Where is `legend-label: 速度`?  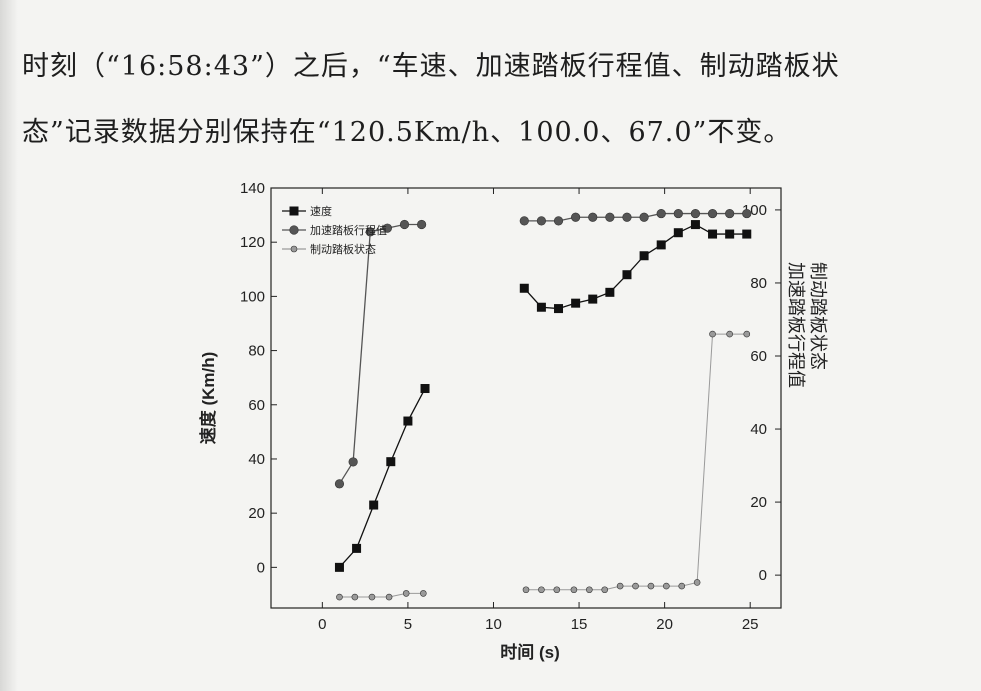 legend-label: 速度 is located at coordinates (321, 211).